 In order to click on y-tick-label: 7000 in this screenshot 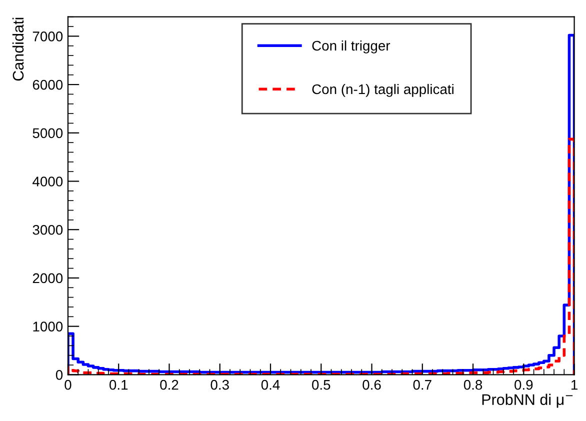, I will do `click(47, 37)`.